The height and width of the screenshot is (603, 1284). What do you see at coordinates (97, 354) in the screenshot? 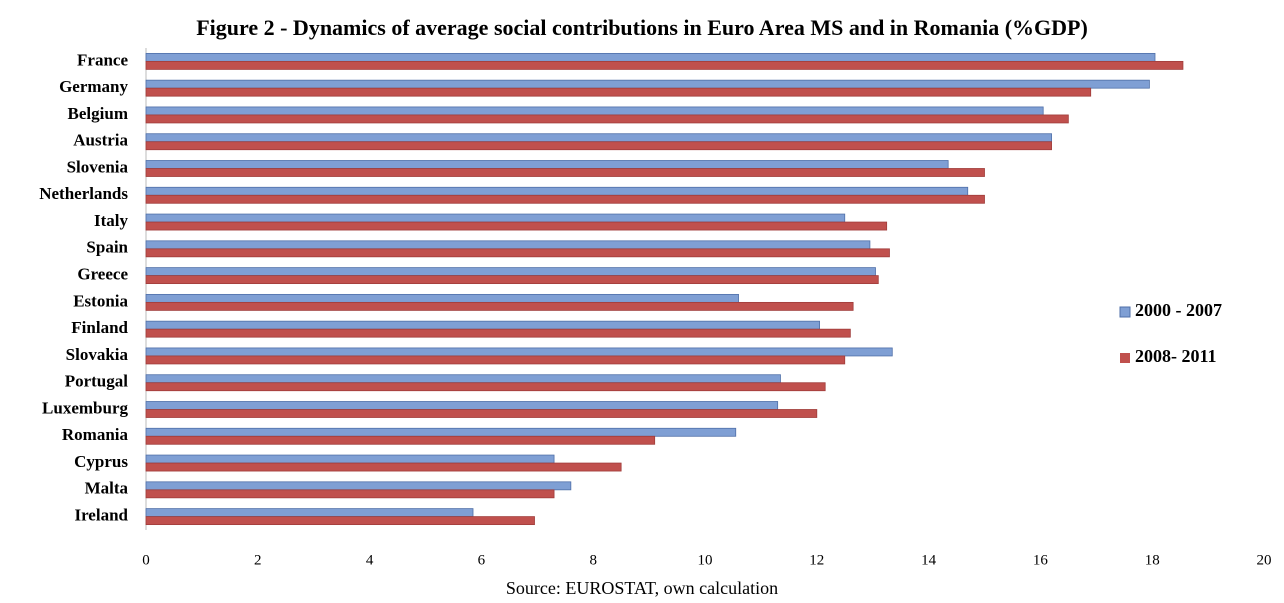
I see `y-tick-label: Slovakia` at bounding box center [97, 354].